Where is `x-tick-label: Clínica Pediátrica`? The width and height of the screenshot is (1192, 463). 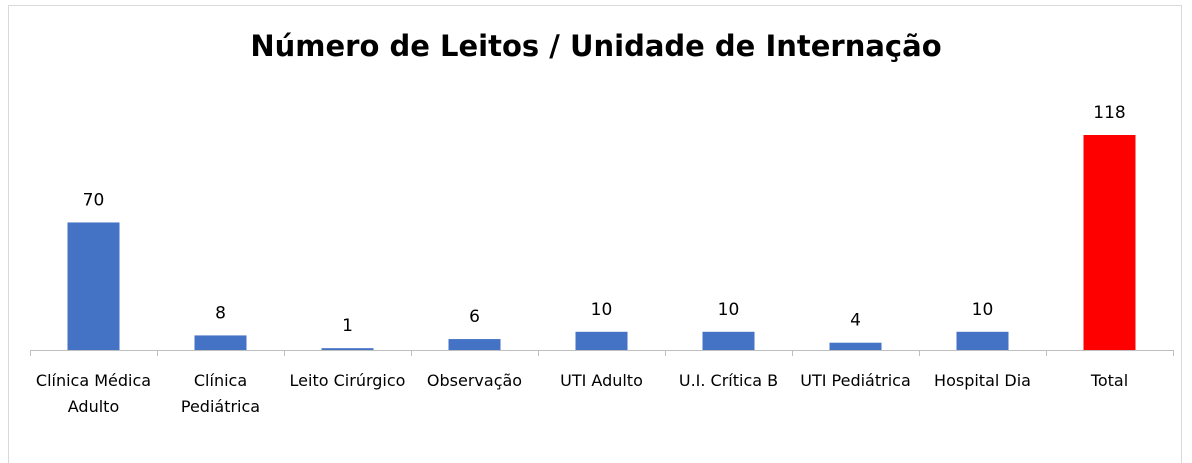 x-tick-label: Clínica Pediátrica is located at coordinates (220, 393).